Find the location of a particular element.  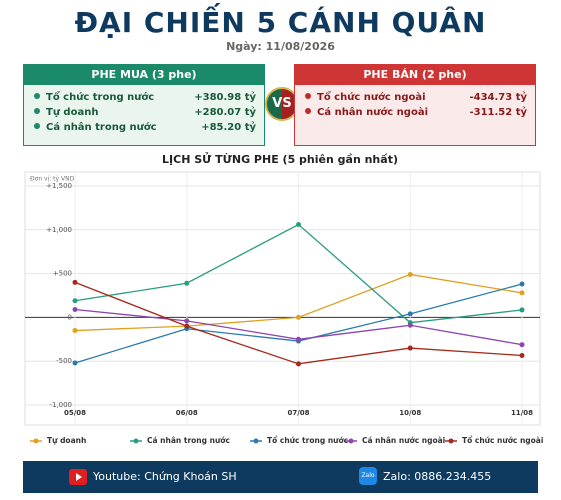

youtube-text: Youtube: Chứng Khoán SH is located at coordinates (165, 476).